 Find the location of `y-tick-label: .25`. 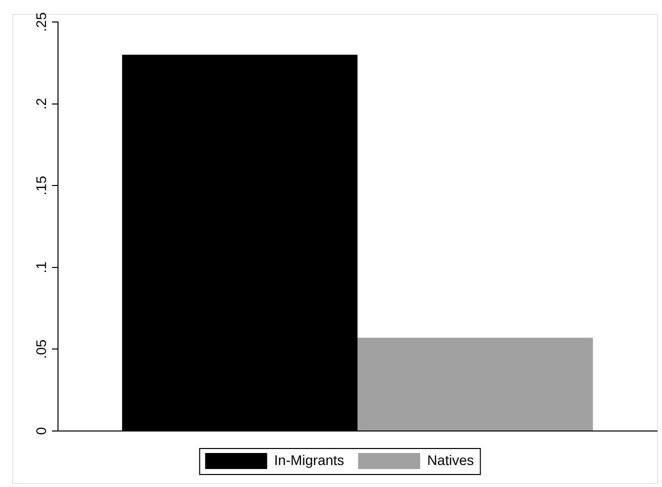

y-tick-label: .25 is located at coordinates (40, 22).